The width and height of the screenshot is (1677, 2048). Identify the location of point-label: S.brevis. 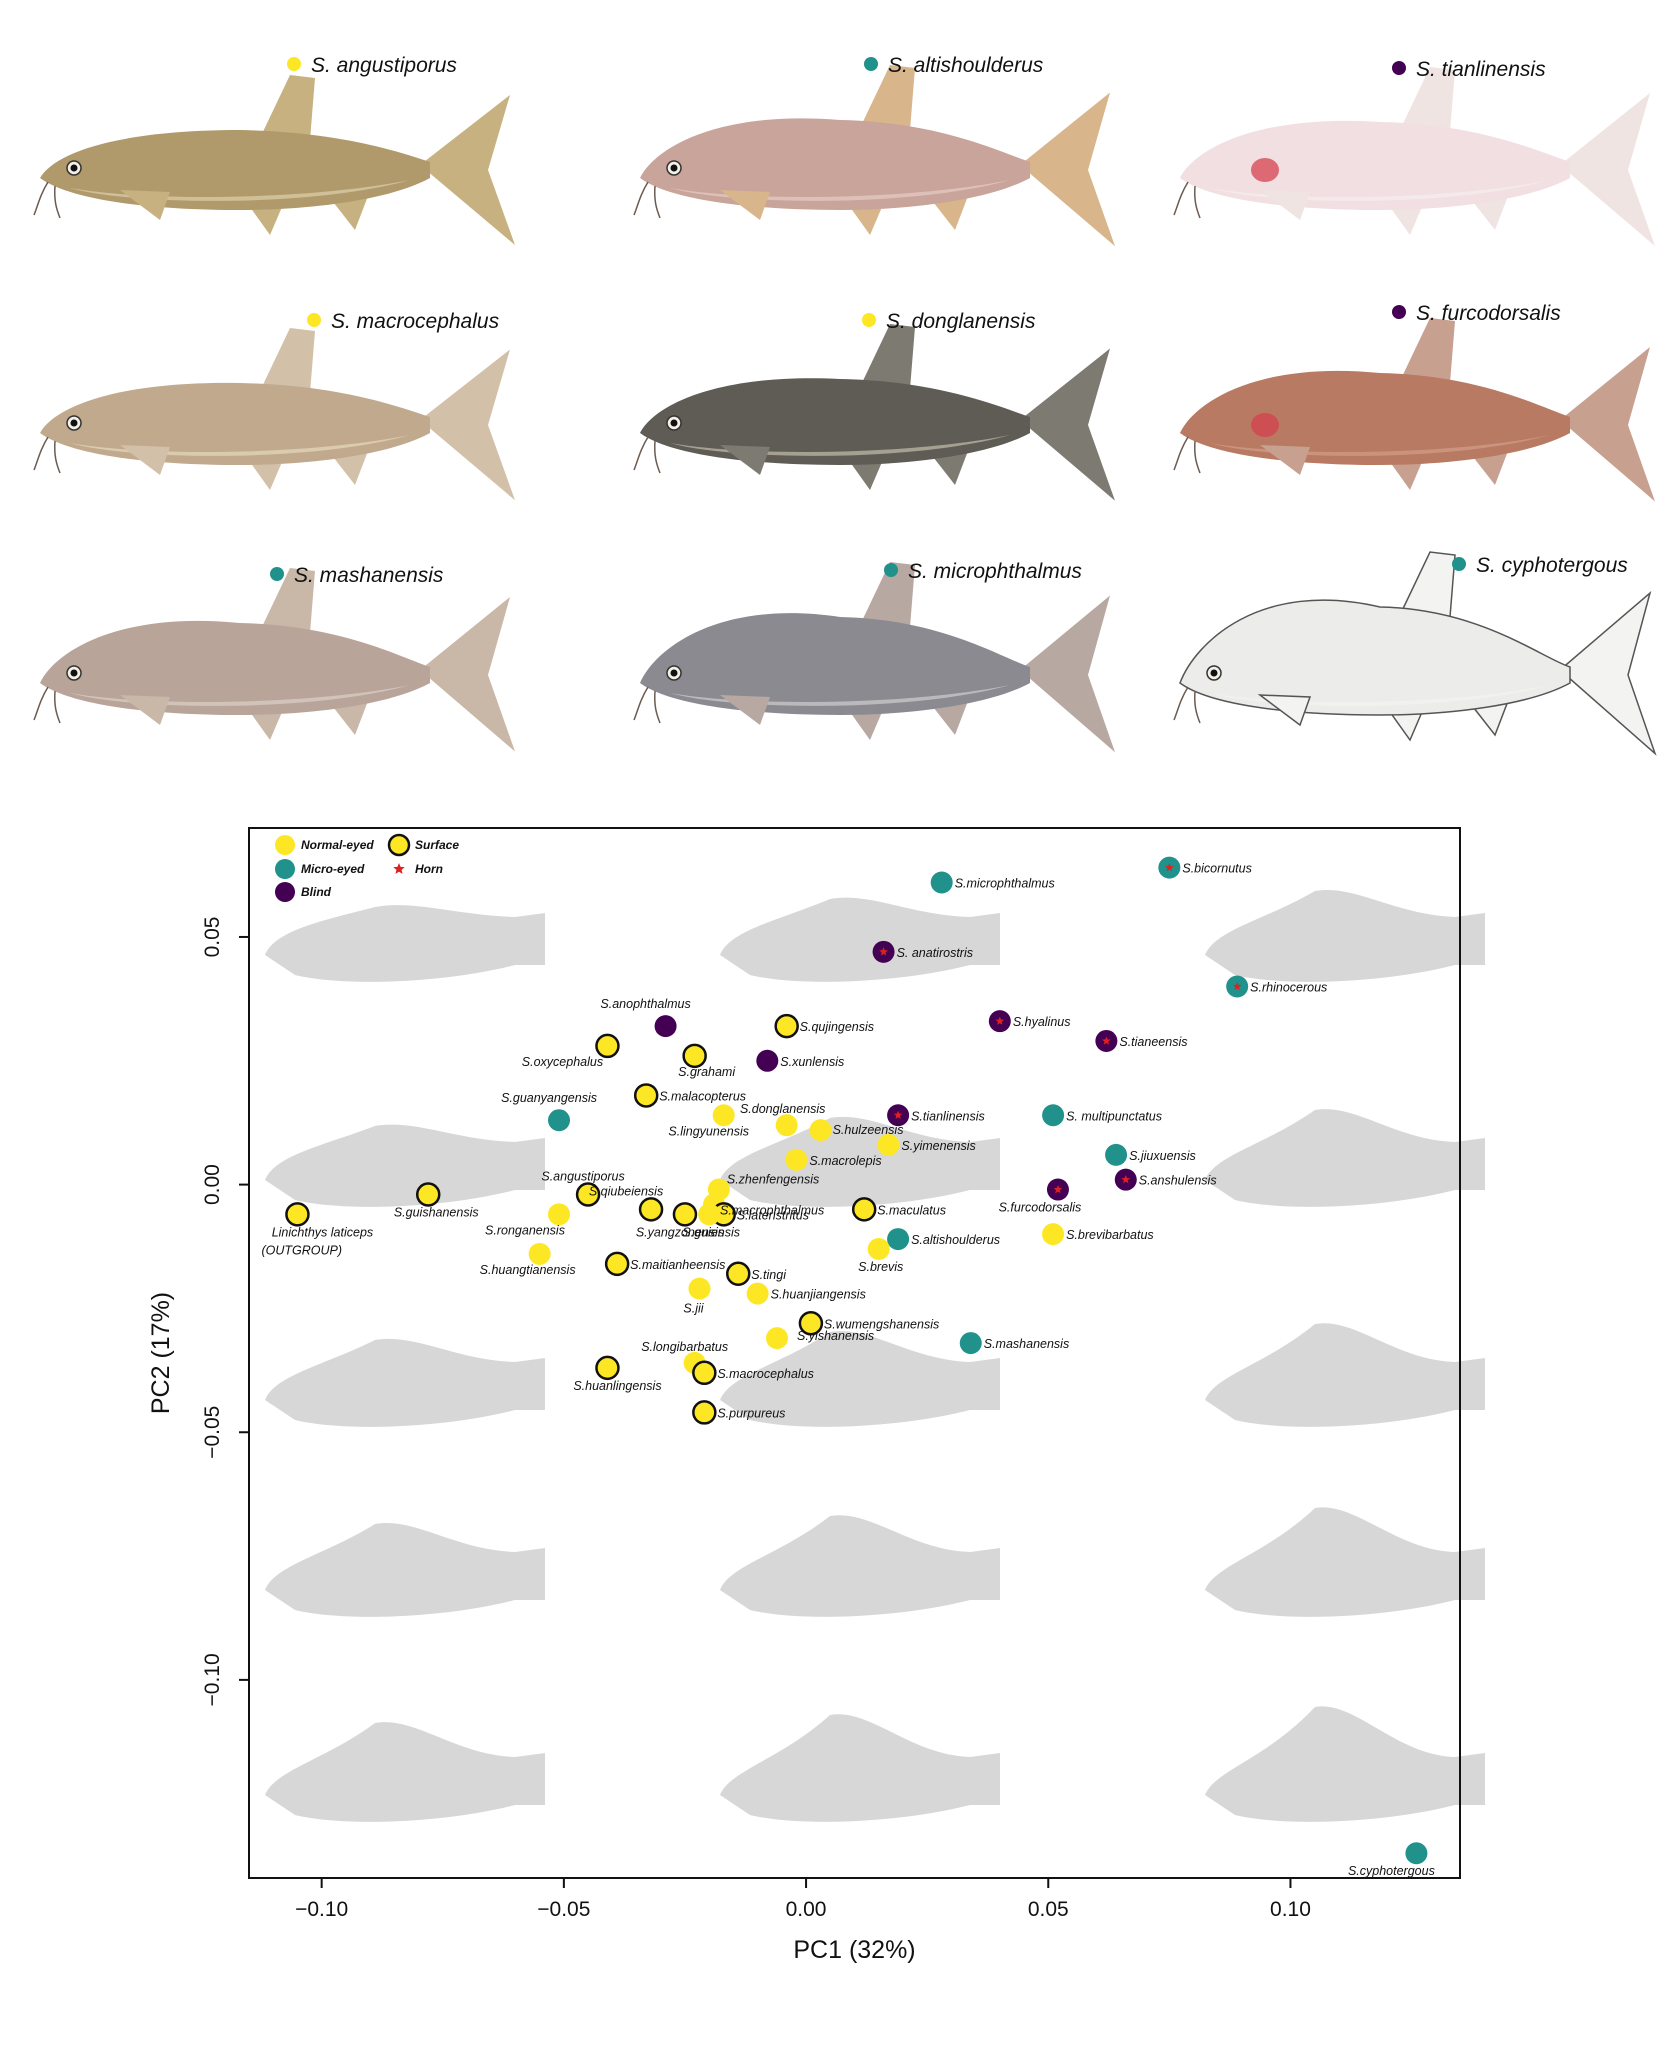
(880, 1267).